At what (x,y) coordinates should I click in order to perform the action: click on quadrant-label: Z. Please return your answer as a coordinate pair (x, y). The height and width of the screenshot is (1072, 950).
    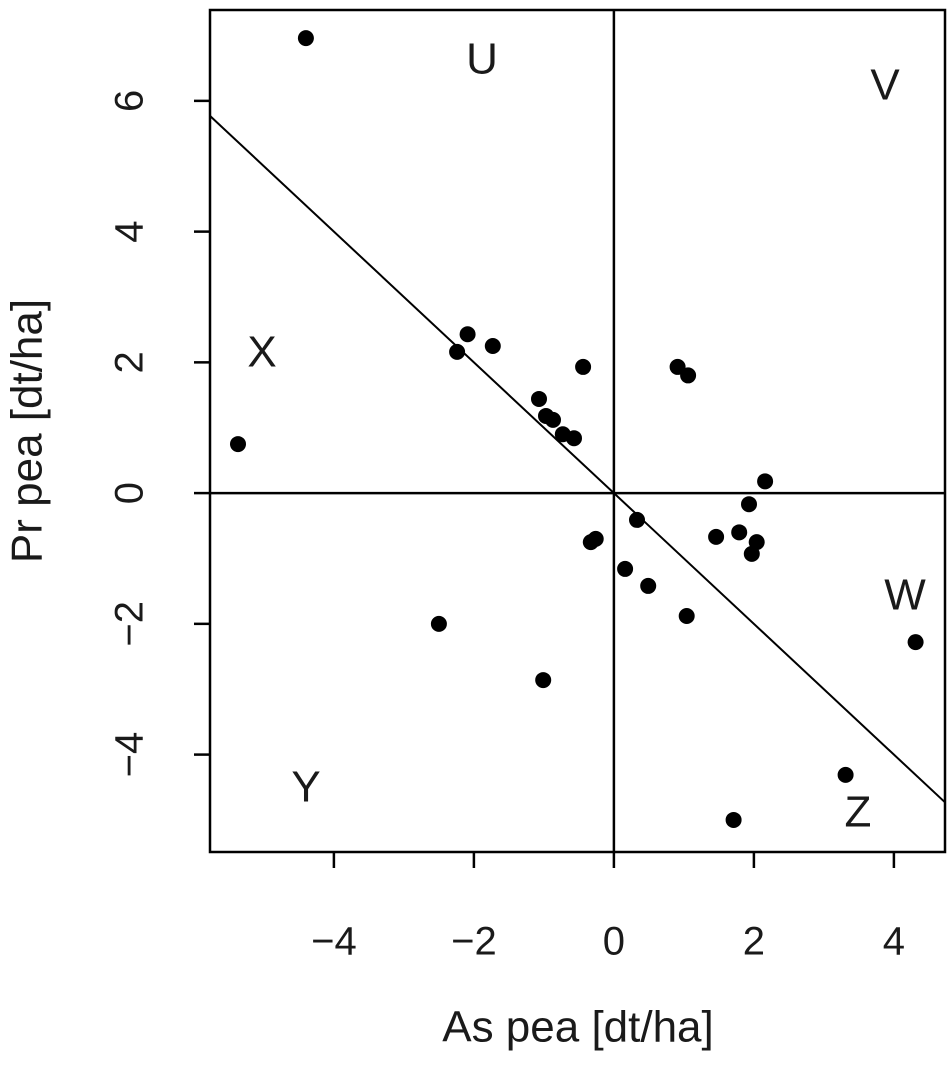
    Looking at the image, I should click on (858, 812).